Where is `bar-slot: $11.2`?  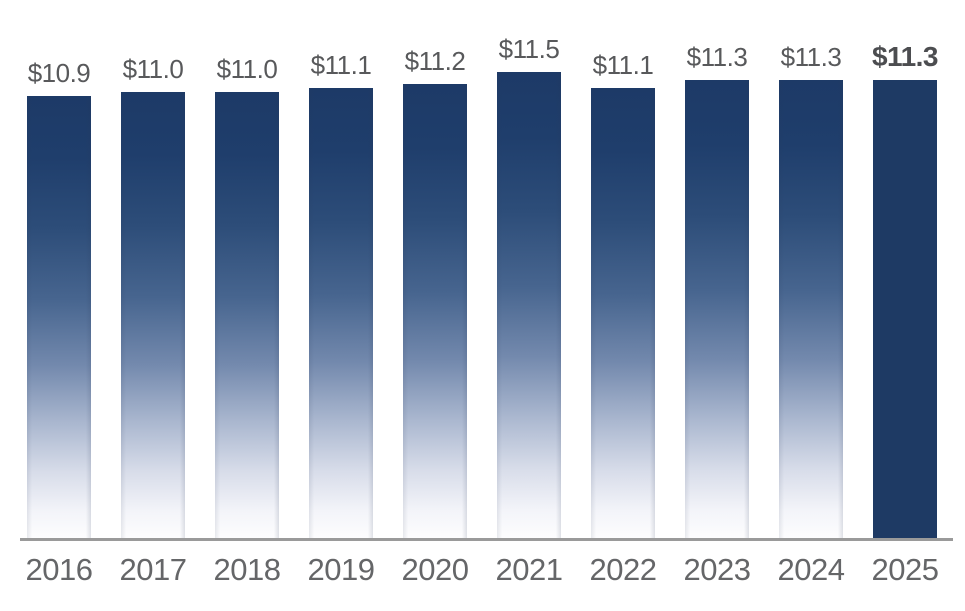
bar-slot: $11.2 is located at coordinates (435, 292).